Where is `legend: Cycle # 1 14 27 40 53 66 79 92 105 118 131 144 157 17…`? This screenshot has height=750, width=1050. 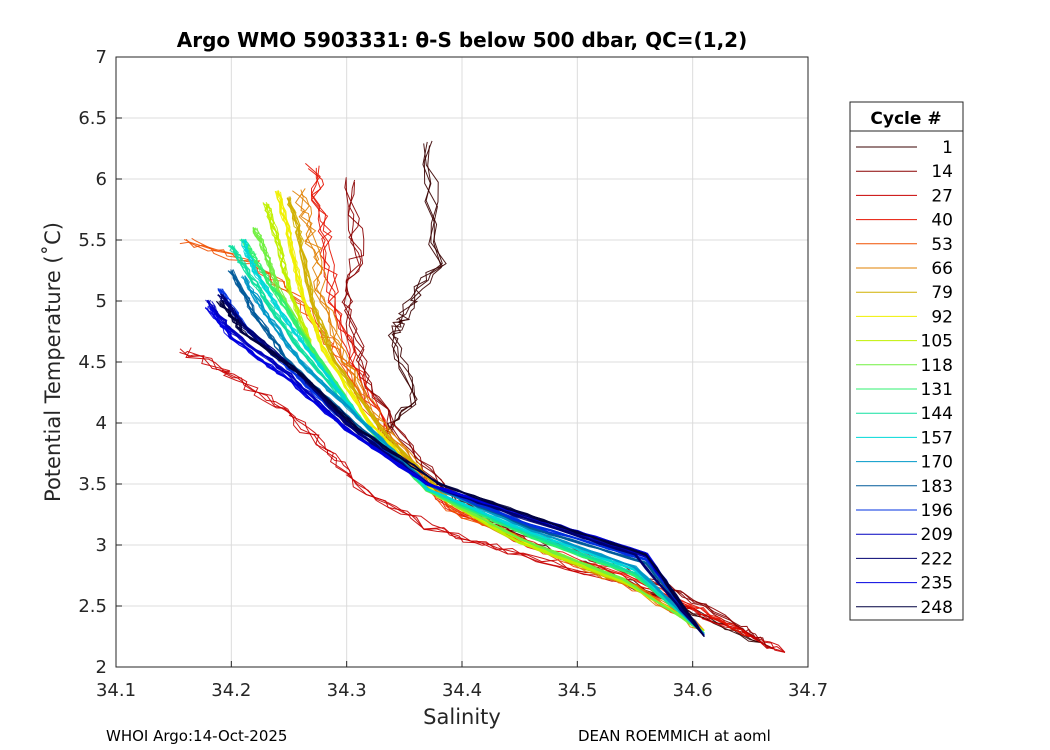 legend: Cycle # 1 14 27 40 53 66 79 92 105 118 131 144 157 17… is located at coordinates (906, 361).